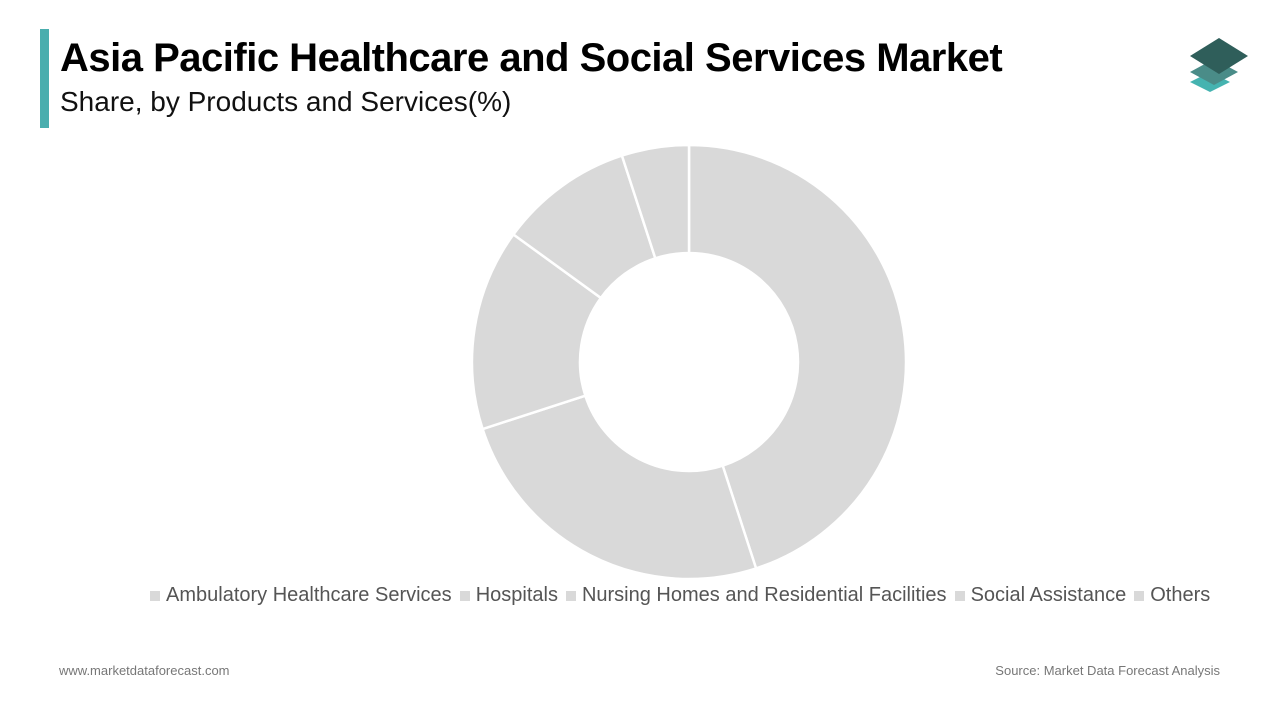  What do you see at coordinates (655, 201) in the screenshot?
I see `donut-slice-others` at bounding box center [655, 201].